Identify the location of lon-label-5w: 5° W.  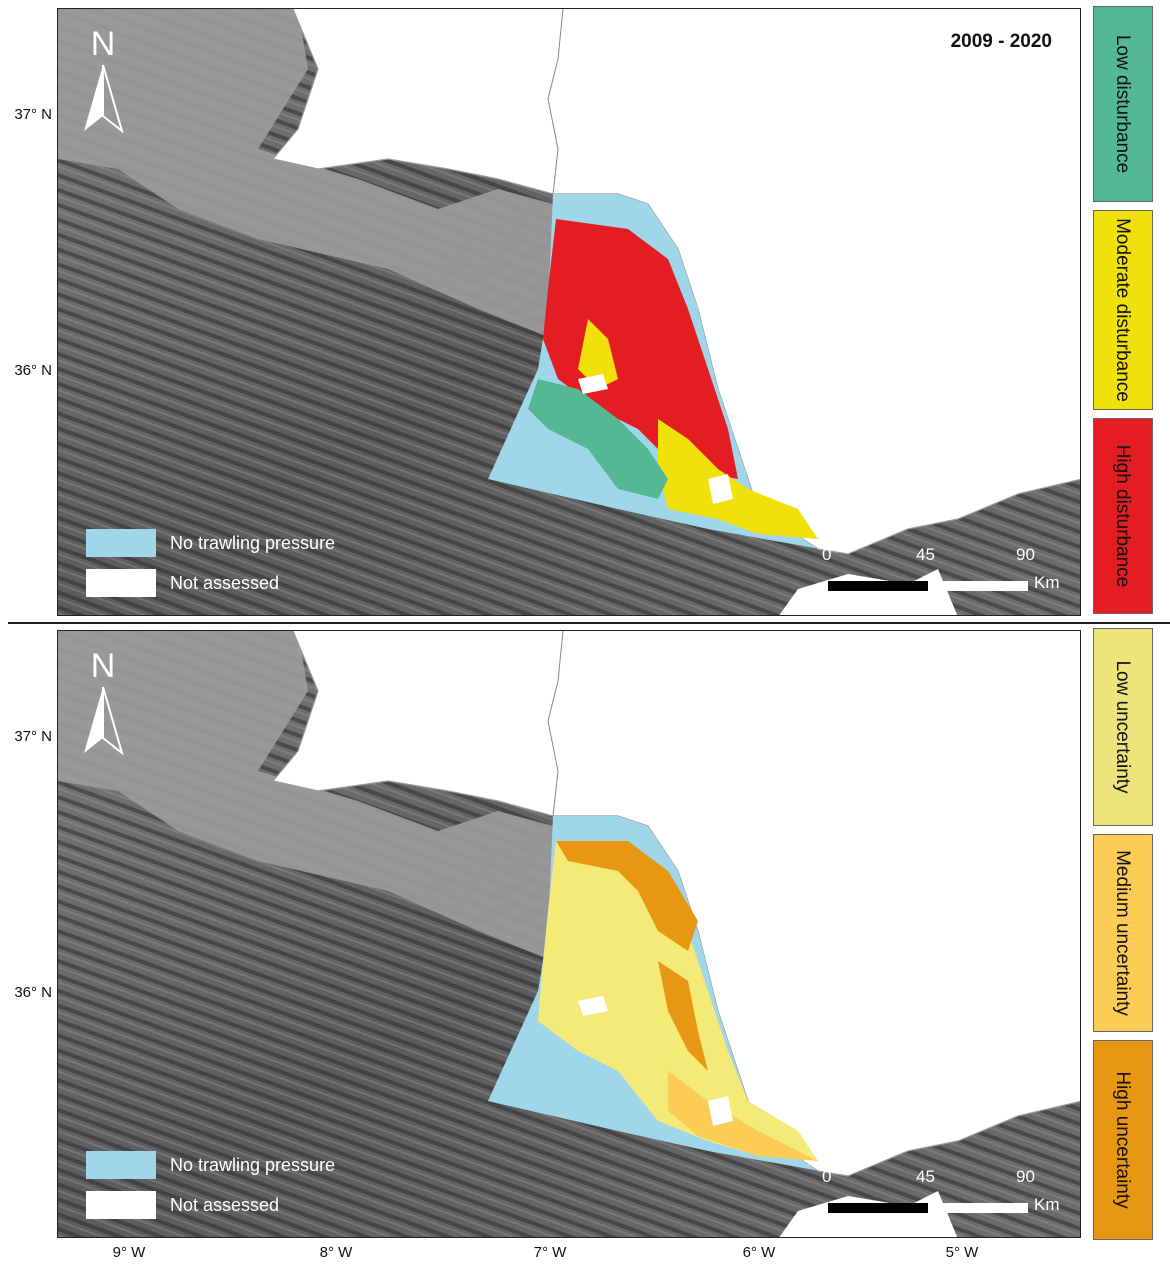
(962, 1252).